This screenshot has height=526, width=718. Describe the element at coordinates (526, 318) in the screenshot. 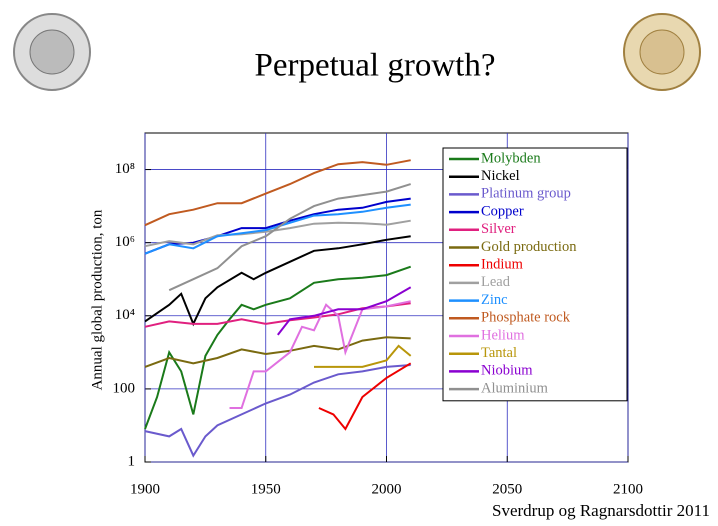

I see `legend-label: Phosphate rock` at that location.